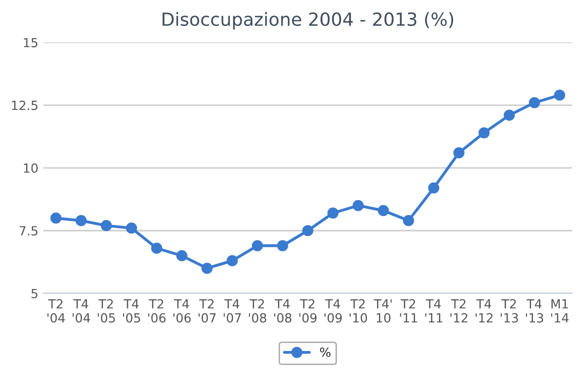 This screenshot has width=578, height=369. Describe the element at coordinates (56, 311) in the screenshot. I see `x-tick-label: T2 '04` at that location.